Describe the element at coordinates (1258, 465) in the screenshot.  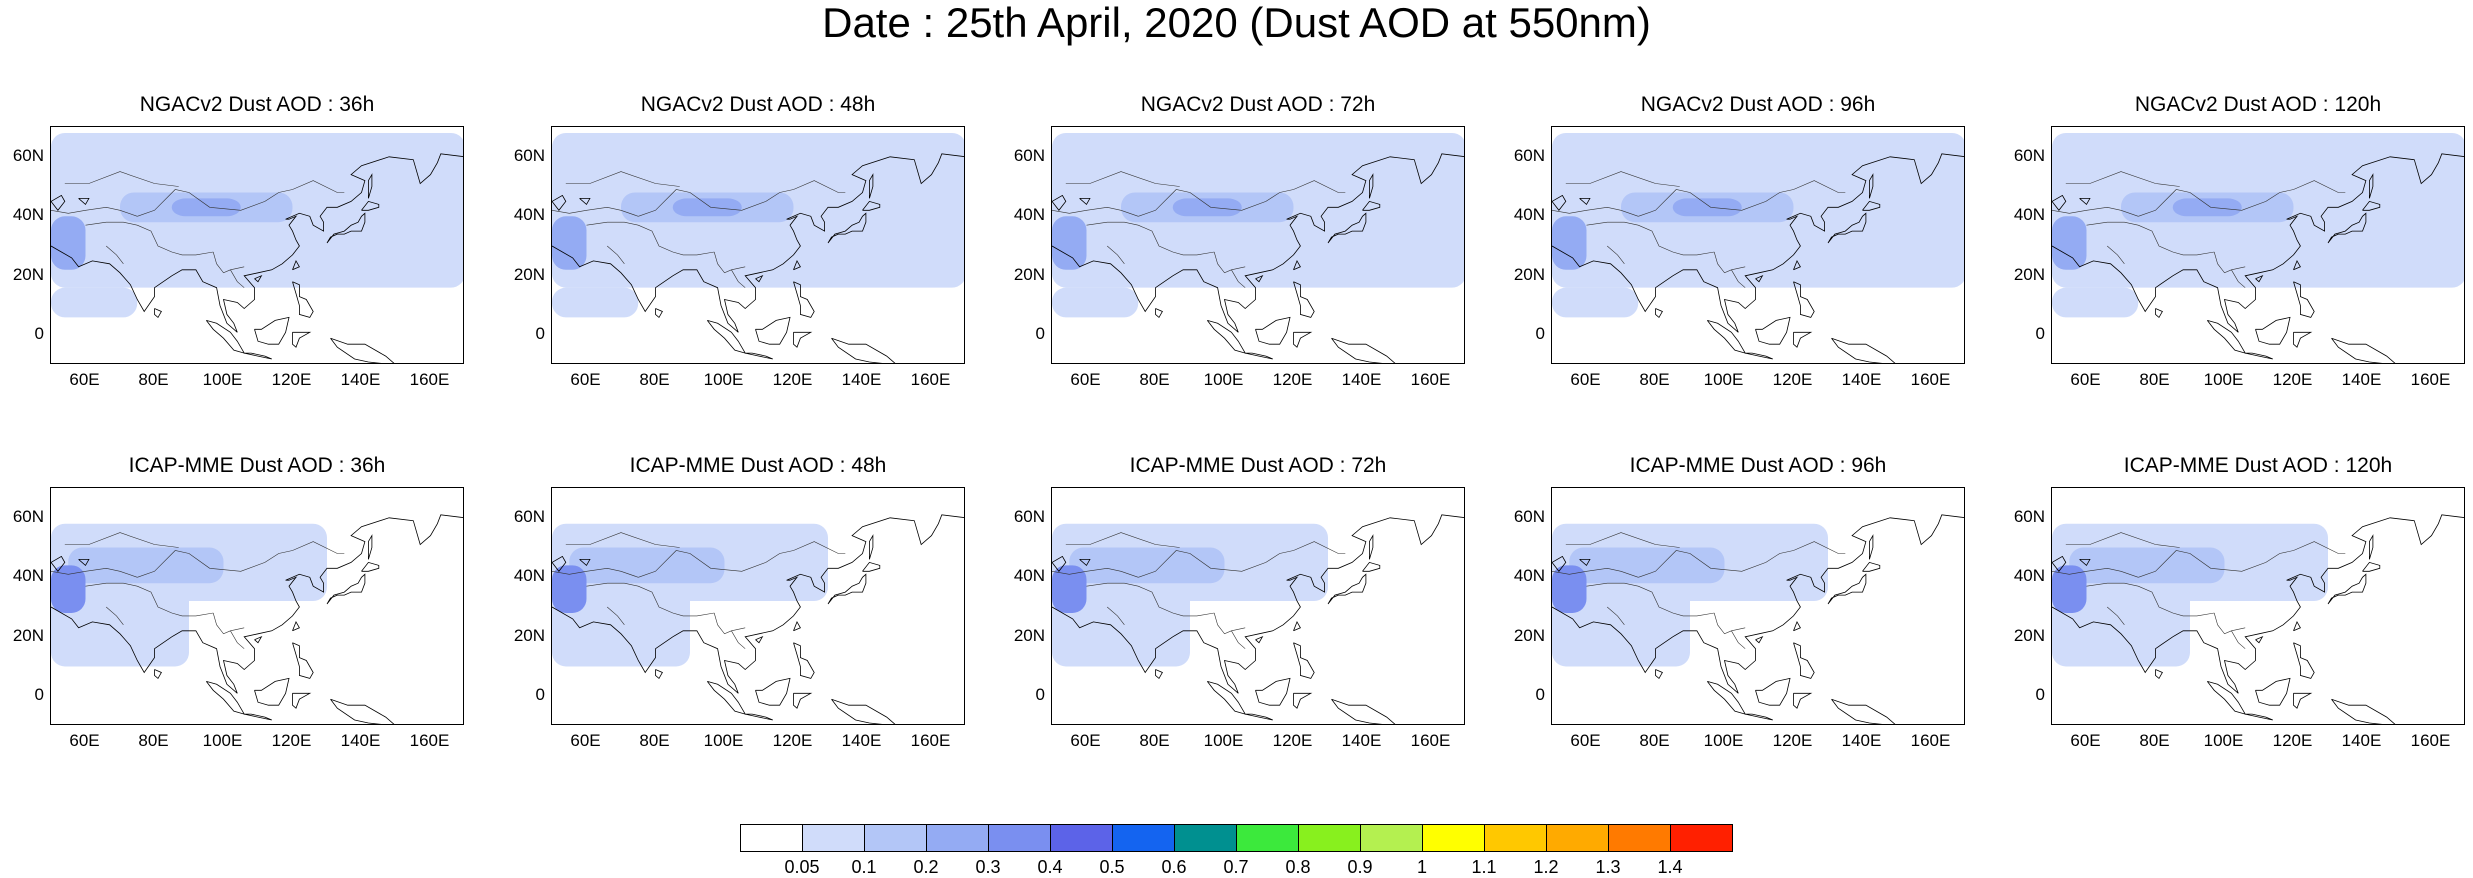
I see `panel-title: ICAP-MME Dust AOD : 72h` at that location.